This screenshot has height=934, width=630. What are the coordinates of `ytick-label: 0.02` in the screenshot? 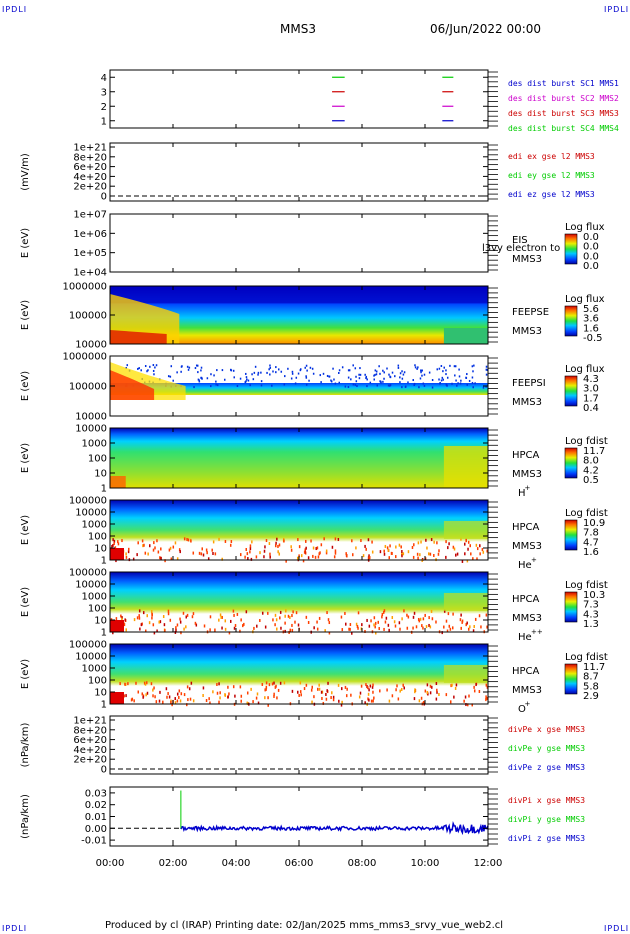 It's located at (96, 805).